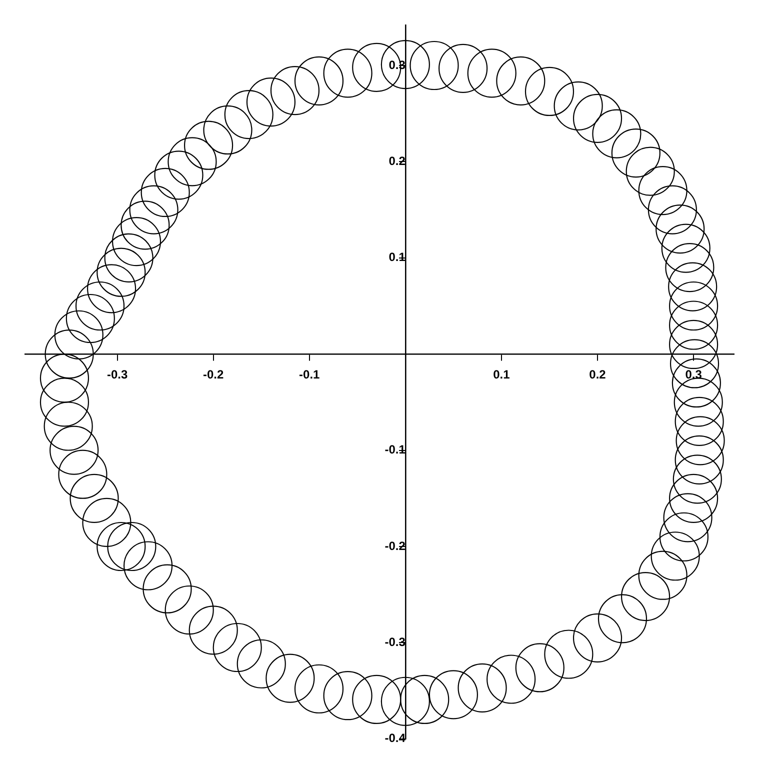 This screenshot has height=764, width=759. I want to click on y-tick-label: -0.1, so click(395, 449).